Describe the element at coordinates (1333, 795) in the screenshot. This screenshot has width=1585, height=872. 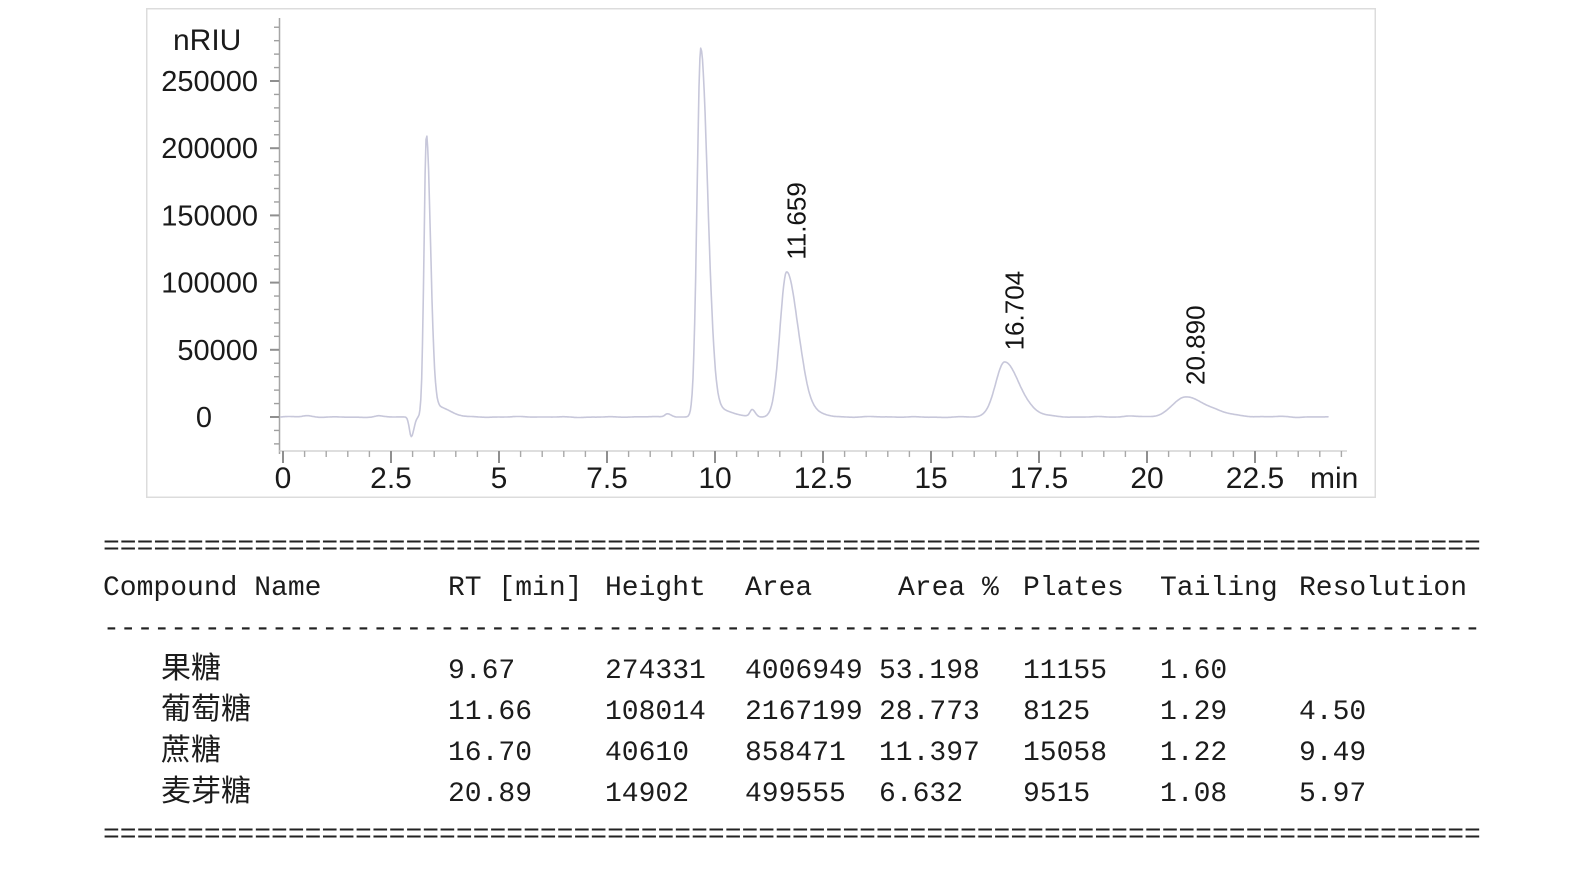
I see `cell-resolution: 5.97` at that location.